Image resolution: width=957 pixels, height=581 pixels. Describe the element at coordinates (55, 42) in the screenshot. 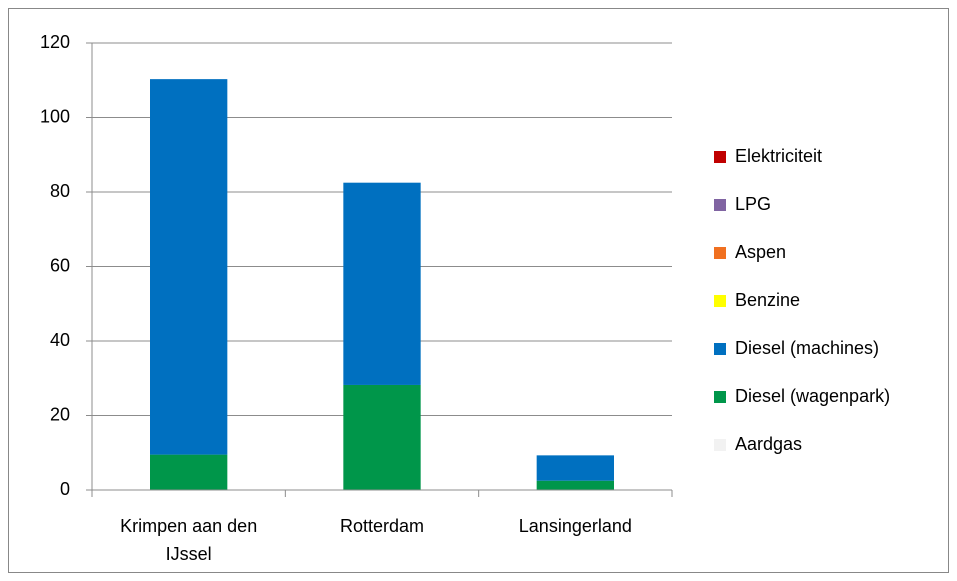

I see `y-tick-label: 120` at that location.